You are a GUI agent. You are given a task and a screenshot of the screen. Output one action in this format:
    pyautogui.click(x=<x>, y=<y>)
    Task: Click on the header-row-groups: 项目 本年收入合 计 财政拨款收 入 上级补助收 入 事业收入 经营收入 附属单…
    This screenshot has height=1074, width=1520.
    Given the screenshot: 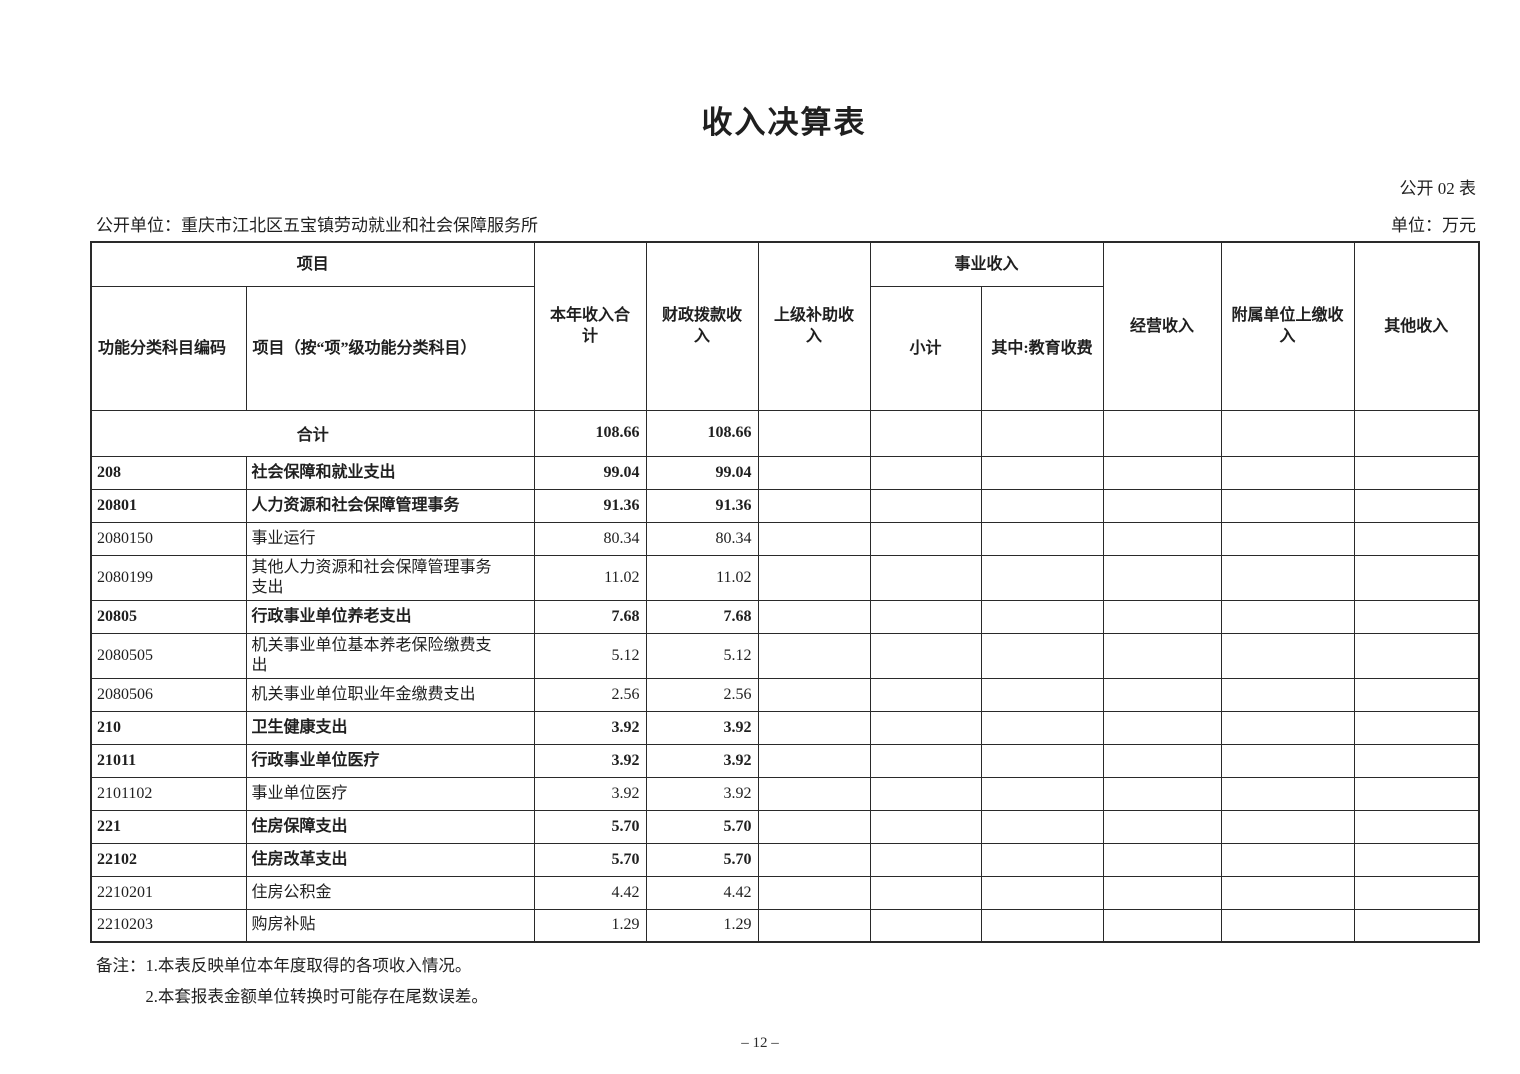 What is the action you would take?
    pyautogui.click(x=785, y=326)
    